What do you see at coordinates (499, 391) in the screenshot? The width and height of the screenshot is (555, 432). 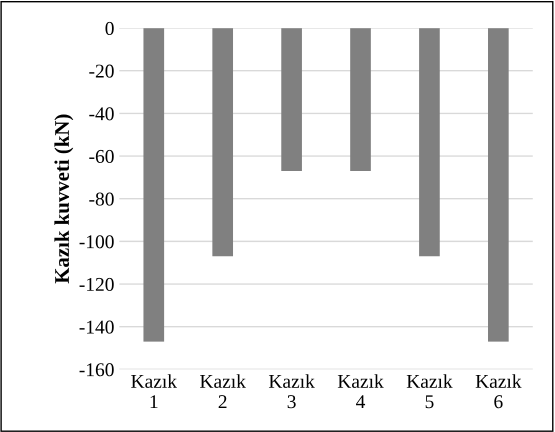 I see `x-tick-label: Kazık 6` at bounding box center [499, 391].